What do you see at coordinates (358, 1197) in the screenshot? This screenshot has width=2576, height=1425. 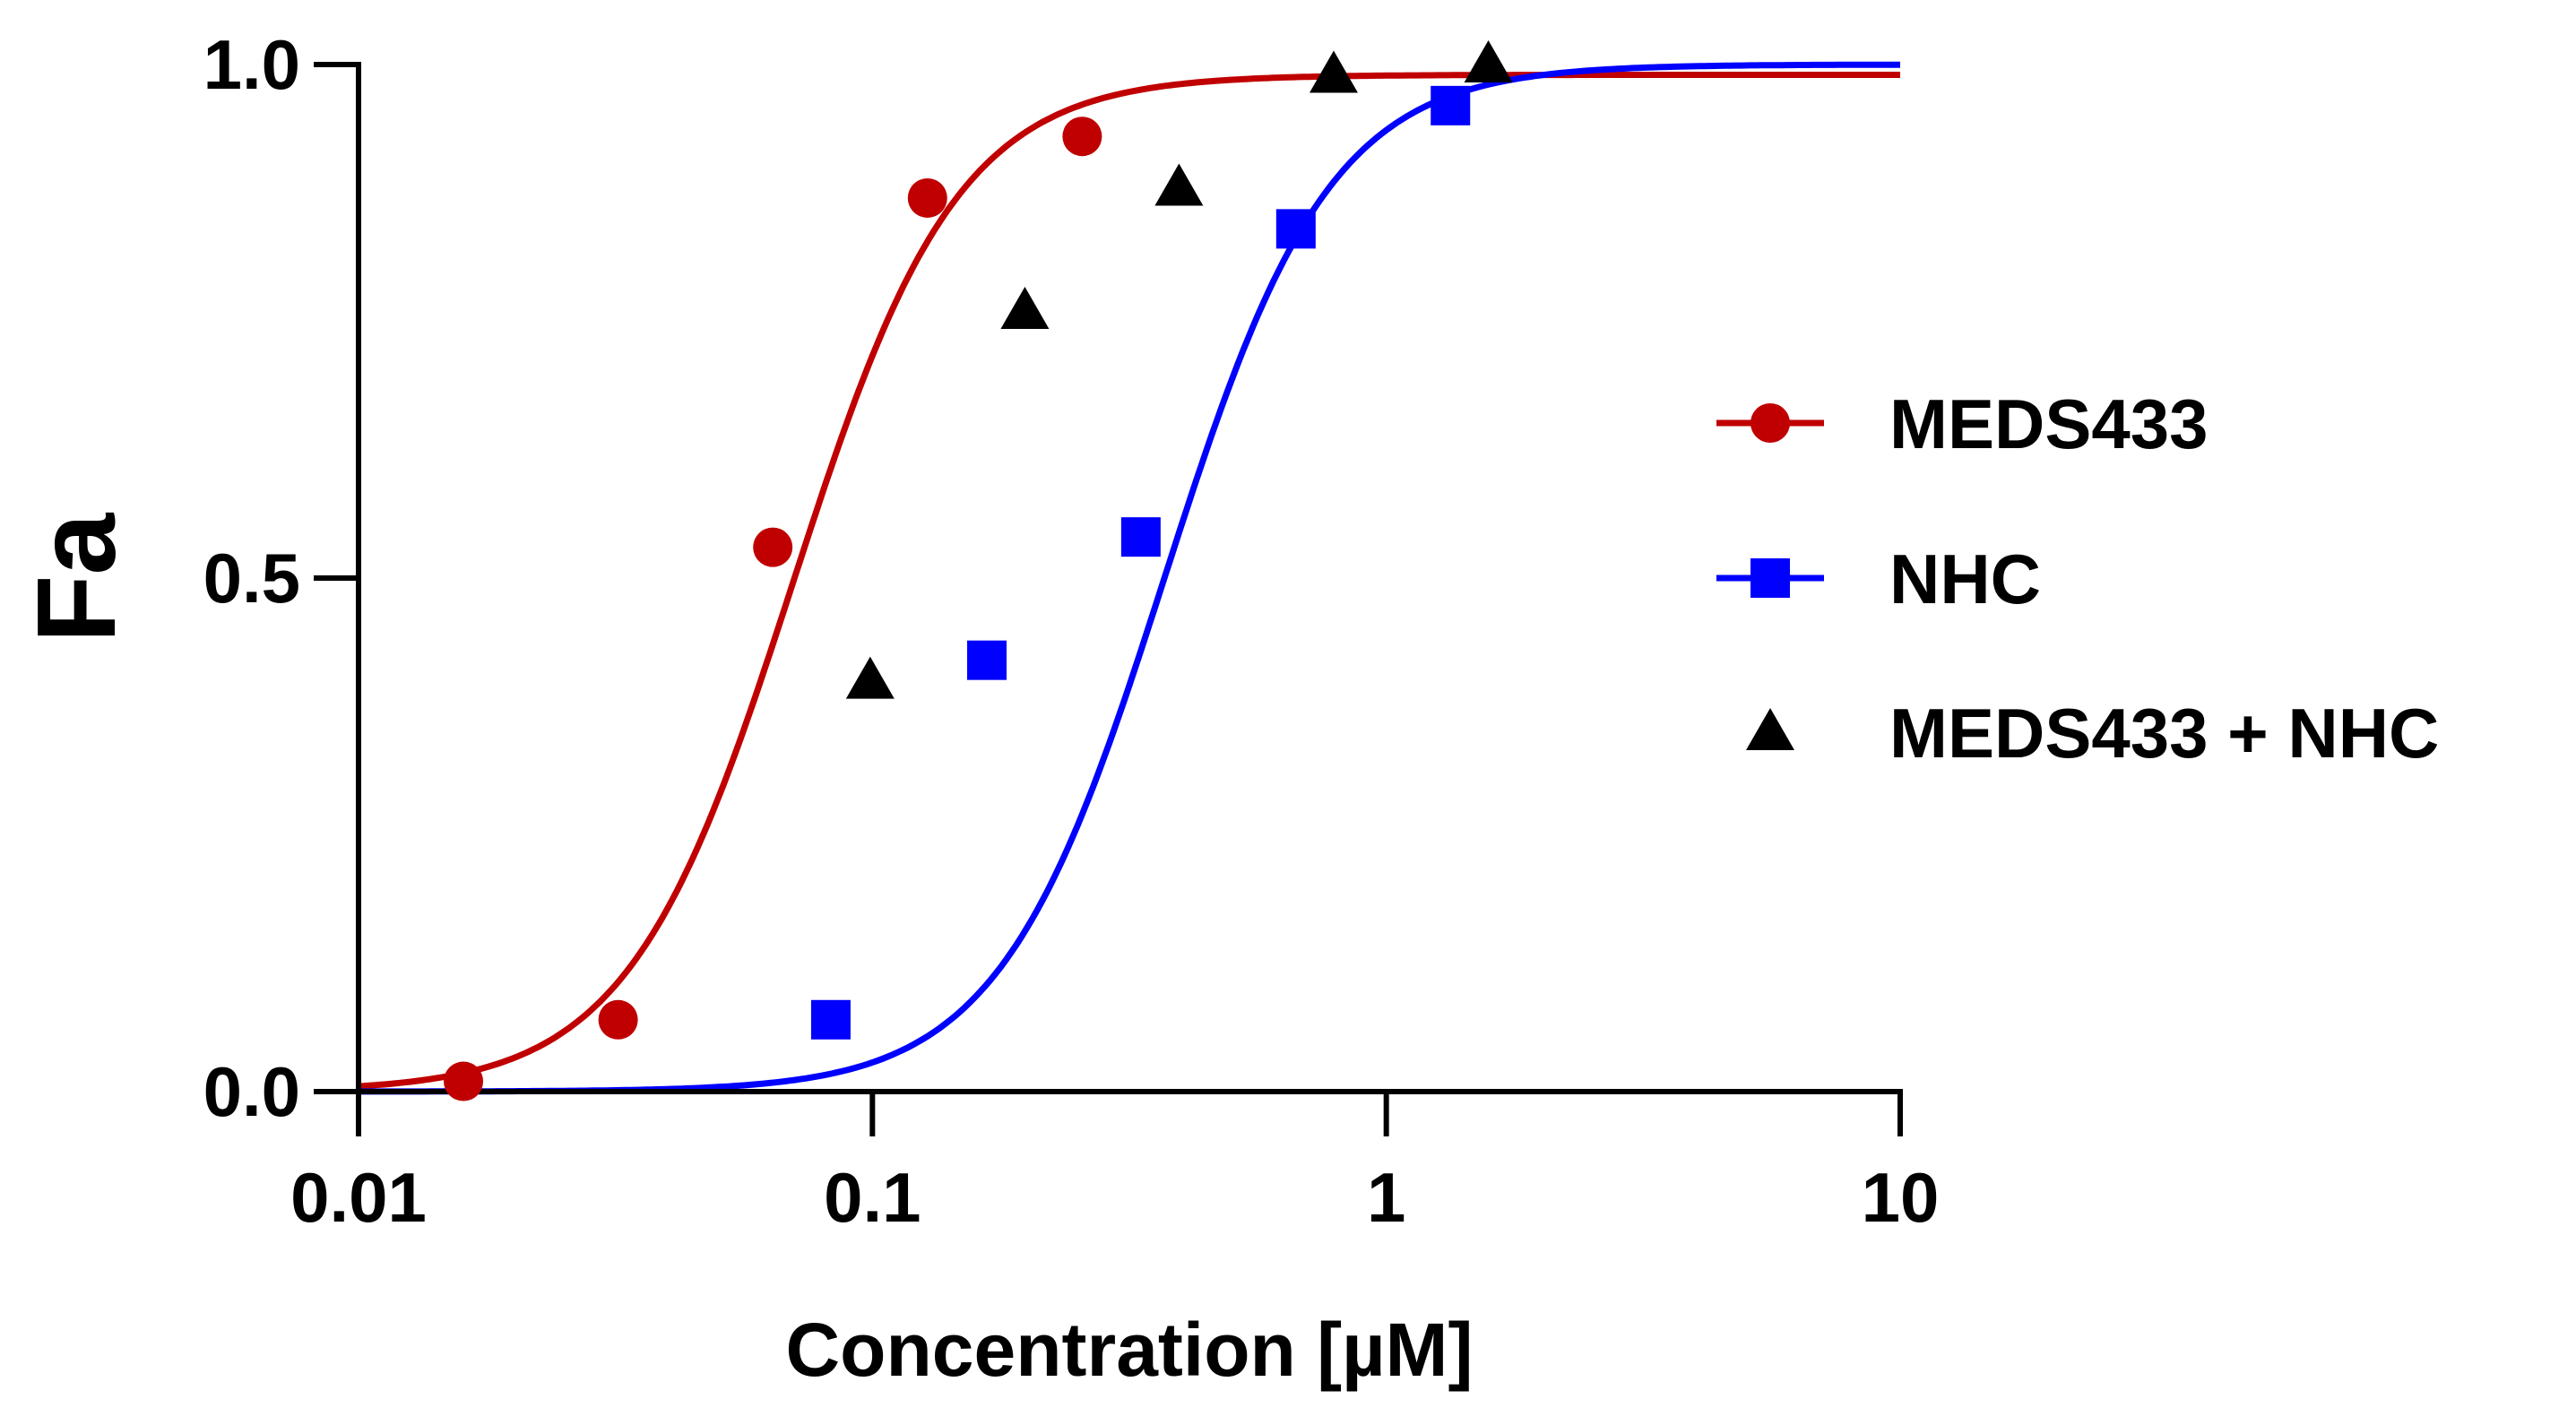 I see `x-tick-label: 0.01` at bounding box center [358, 1197].